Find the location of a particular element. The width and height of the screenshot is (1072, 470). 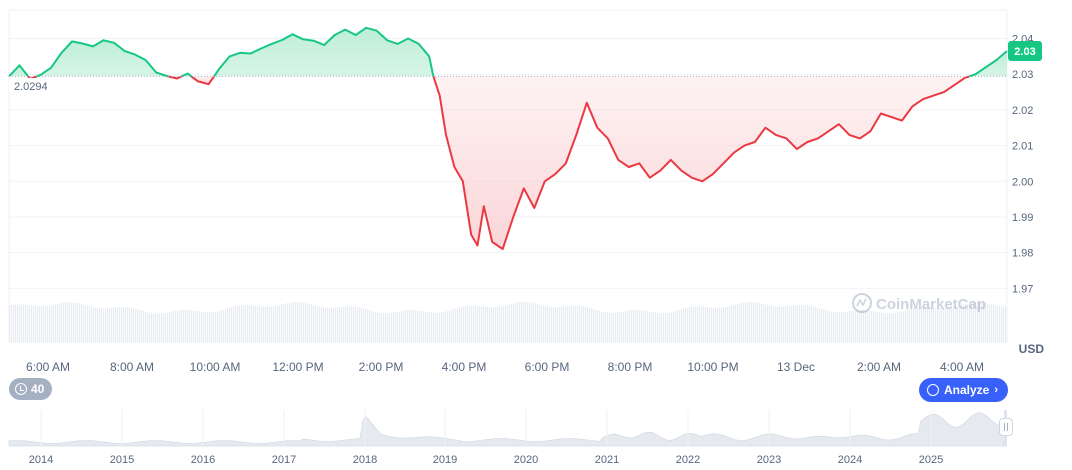

navigator-x-label: 2019 is located at coordinates (445, 460).